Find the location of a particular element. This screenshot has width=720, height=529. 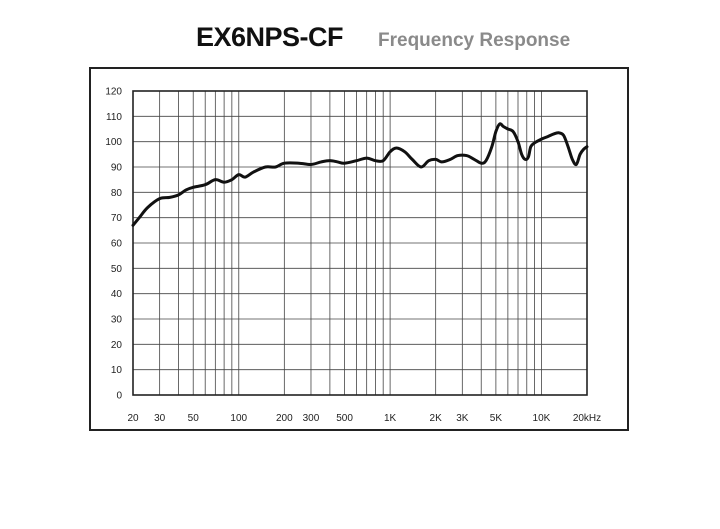

y-axis-tick-labels: 0 10 20 30 40 50 60 70 80 90 100 110 120 is located at coordinates (113, 244).